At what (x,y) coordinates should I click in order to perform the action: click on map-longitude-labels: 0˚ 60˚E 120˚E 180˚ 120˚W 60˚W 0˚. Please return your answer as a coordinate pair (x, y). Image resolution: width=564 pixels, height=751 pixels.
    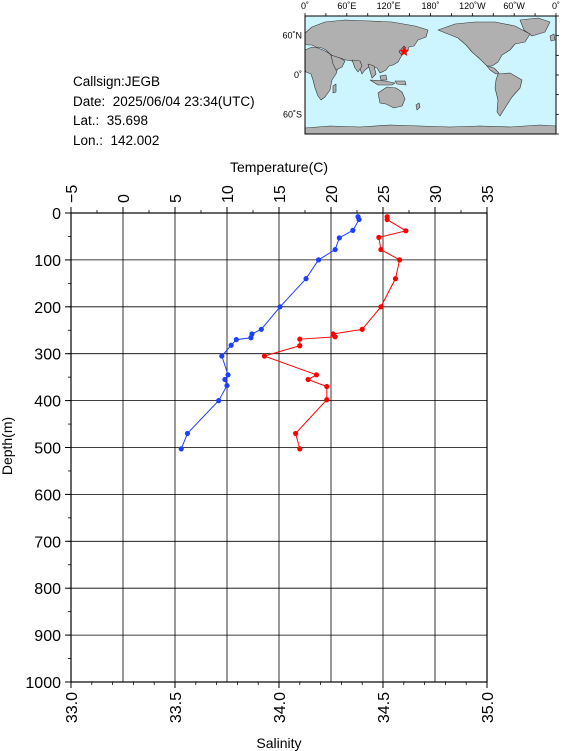
    Looking at the image, I should click on (430, 6).